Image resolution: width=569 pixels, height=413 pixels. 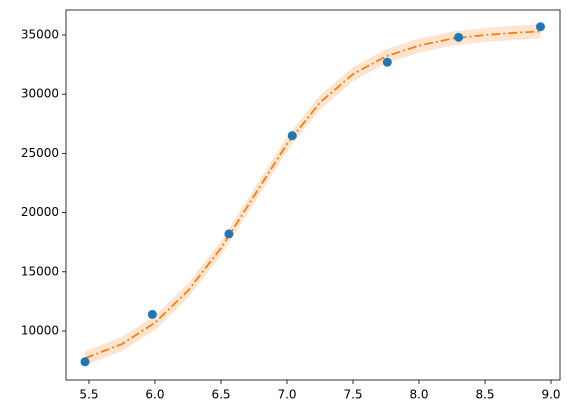 I want to click on y-tick-label: 10000, so click(x=40, y=331).